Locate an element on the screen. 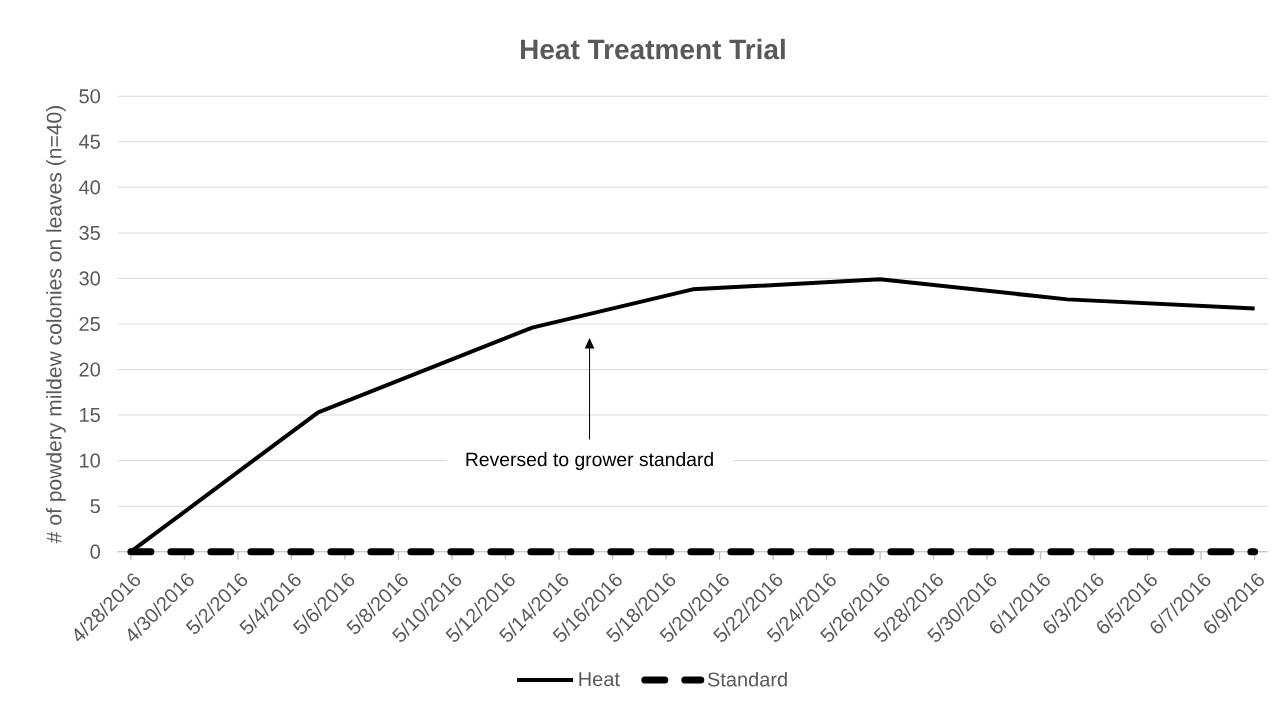 The image size is (1286, 709). y-tick-label: 40 is located at coordinates (89, 187).